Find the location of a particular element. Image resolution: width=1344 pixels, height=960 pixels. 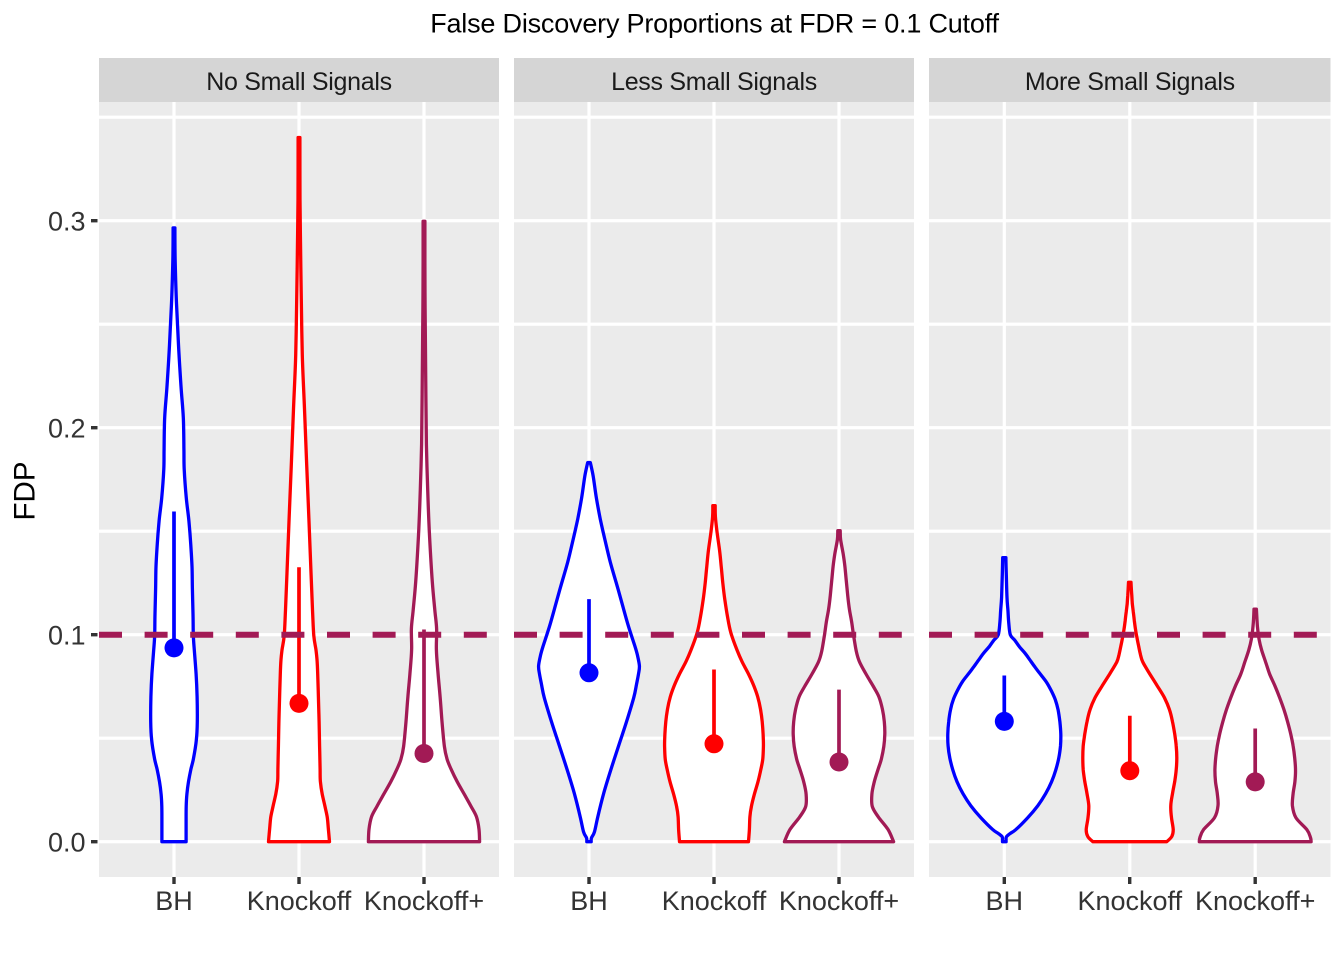

svg-text: 0.2 is located at coordinates (67, 428).